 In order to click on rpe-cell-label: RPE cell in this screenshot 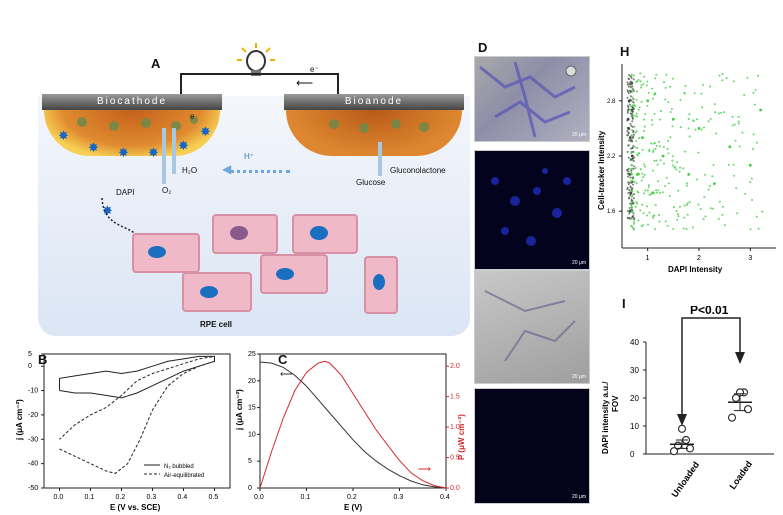, I will do `click(216, 324)`.